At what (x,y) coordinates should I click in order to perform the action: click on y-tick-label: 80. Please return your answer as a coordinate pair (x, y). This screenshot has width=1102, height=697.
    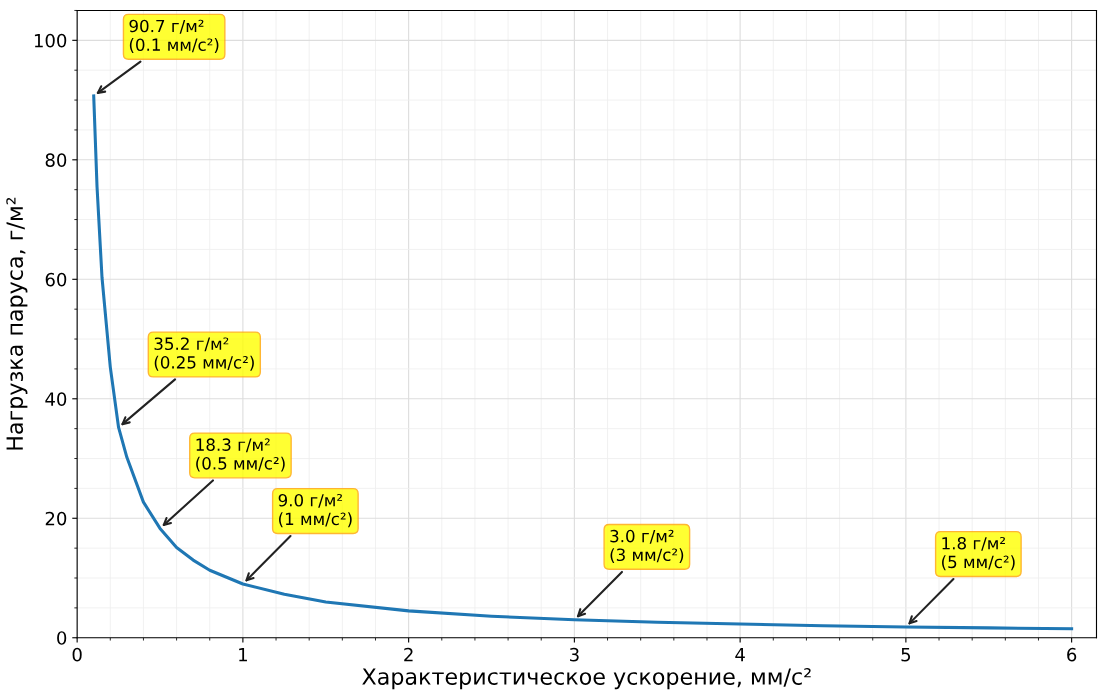
    Looking at the image, I should click on (56, 160).